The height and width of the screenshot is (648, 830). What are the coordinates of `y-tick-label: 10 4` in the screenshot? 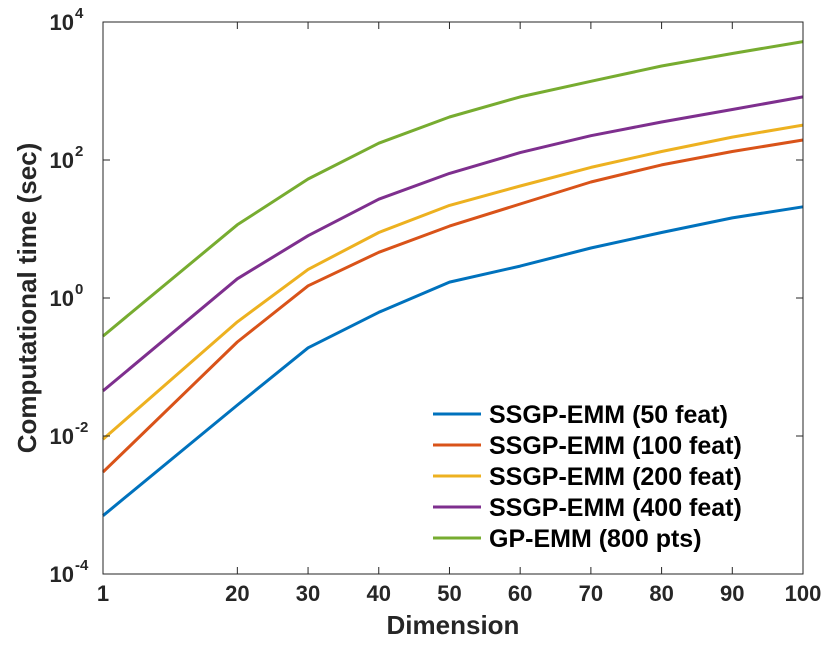 It's located at (67, 20).